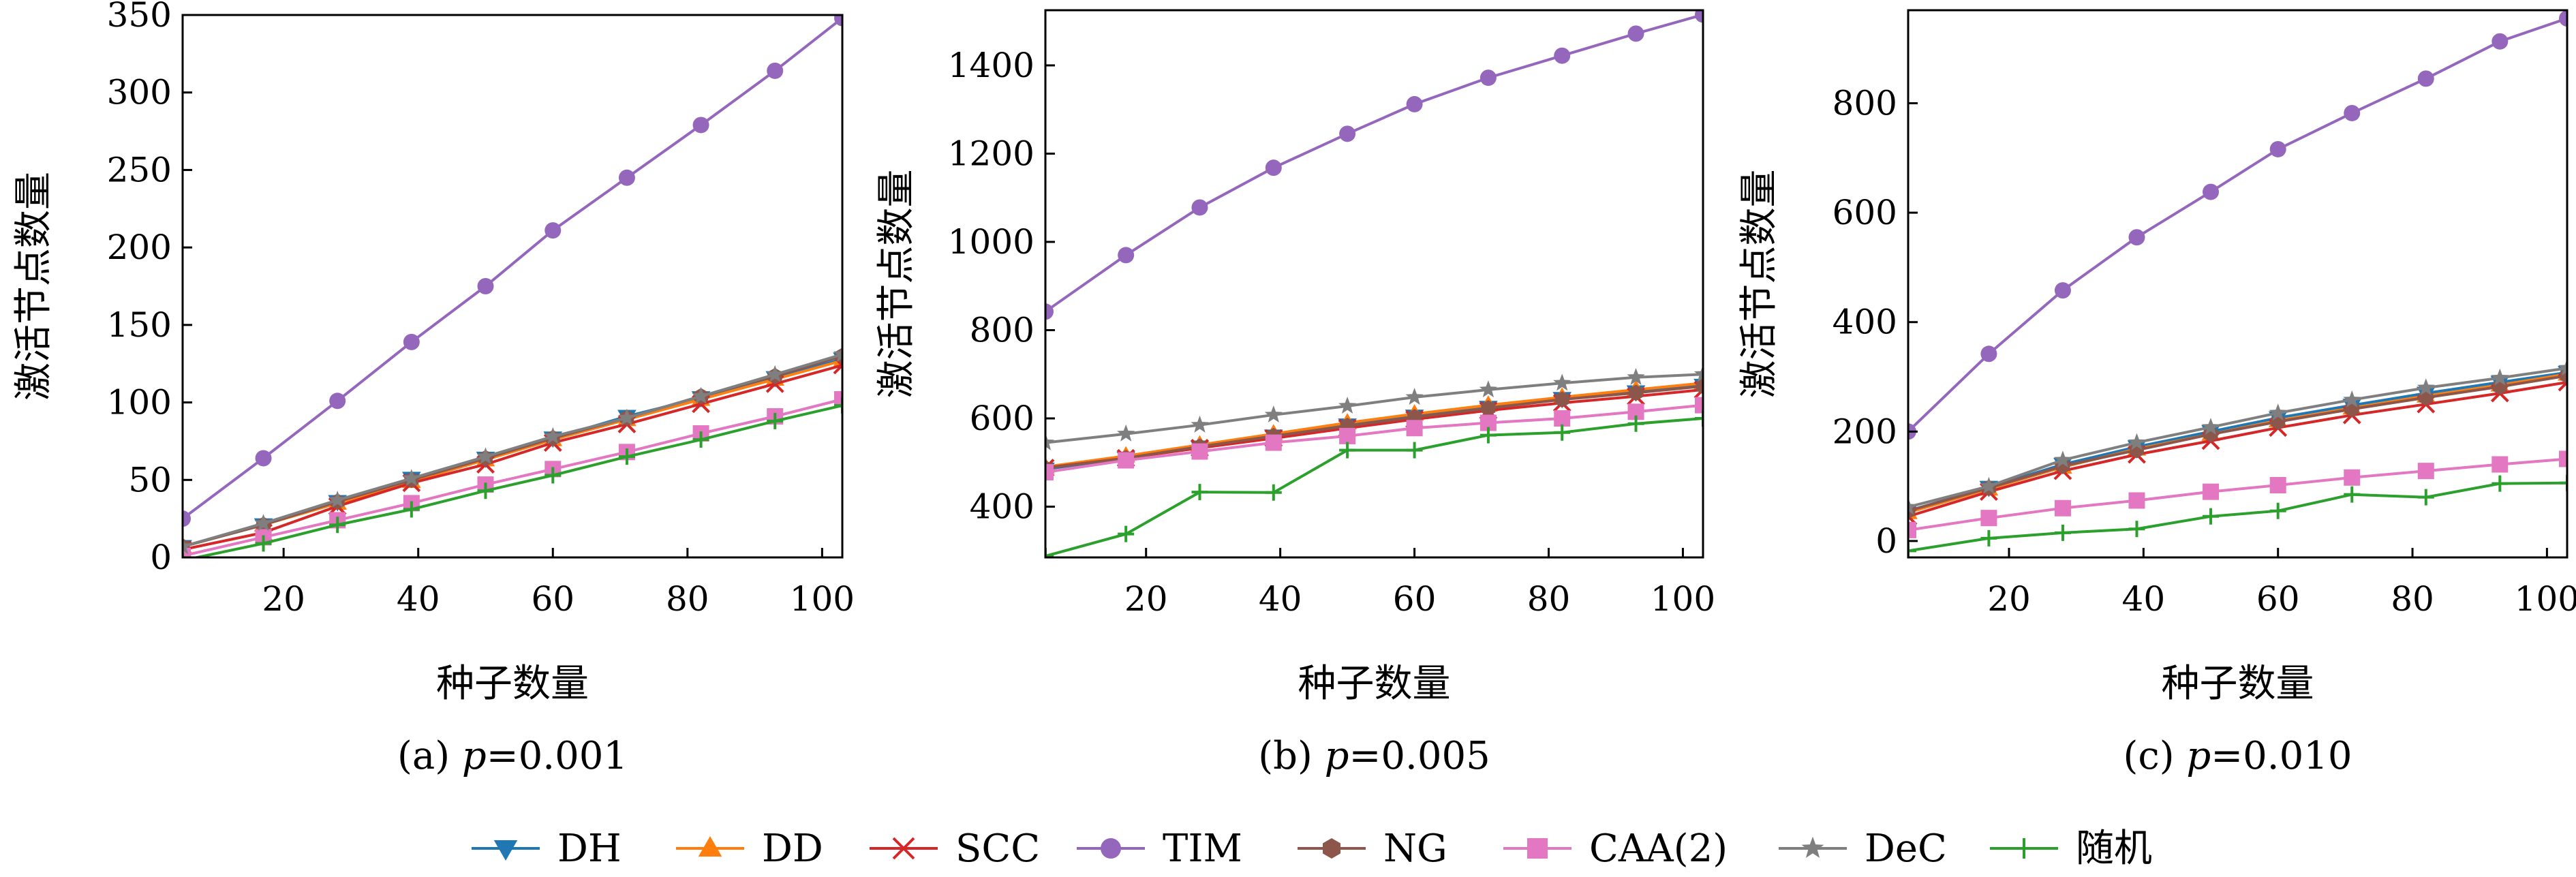 This screenshot has width=2576, height=877. What do you see at coordinates (2237, 756) in the screenshot?
I see `panel-caption: (c) p=0.010` at bounding box center [2237, 756].